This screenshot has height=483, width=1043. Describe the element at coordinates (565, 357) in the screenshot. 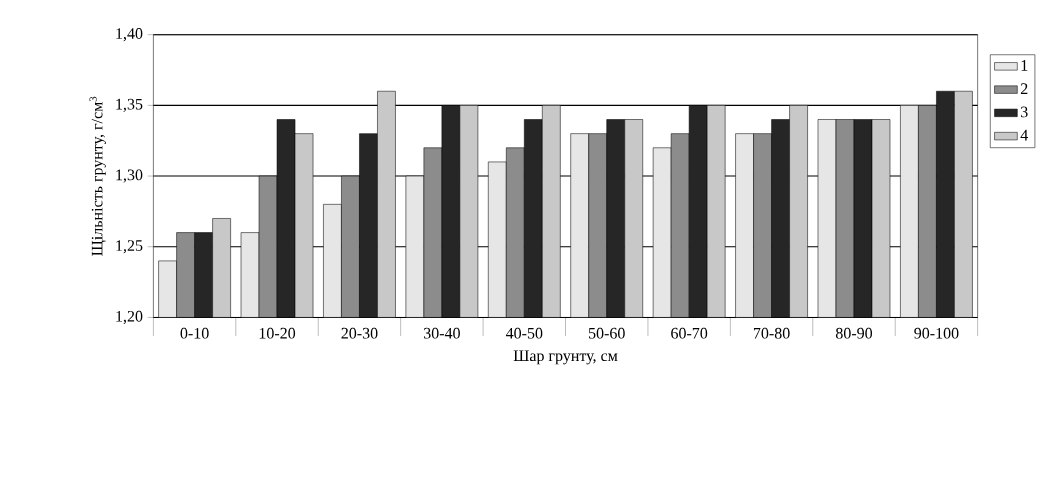

I see `x-axis-title: Шар грунту, см` at that location.